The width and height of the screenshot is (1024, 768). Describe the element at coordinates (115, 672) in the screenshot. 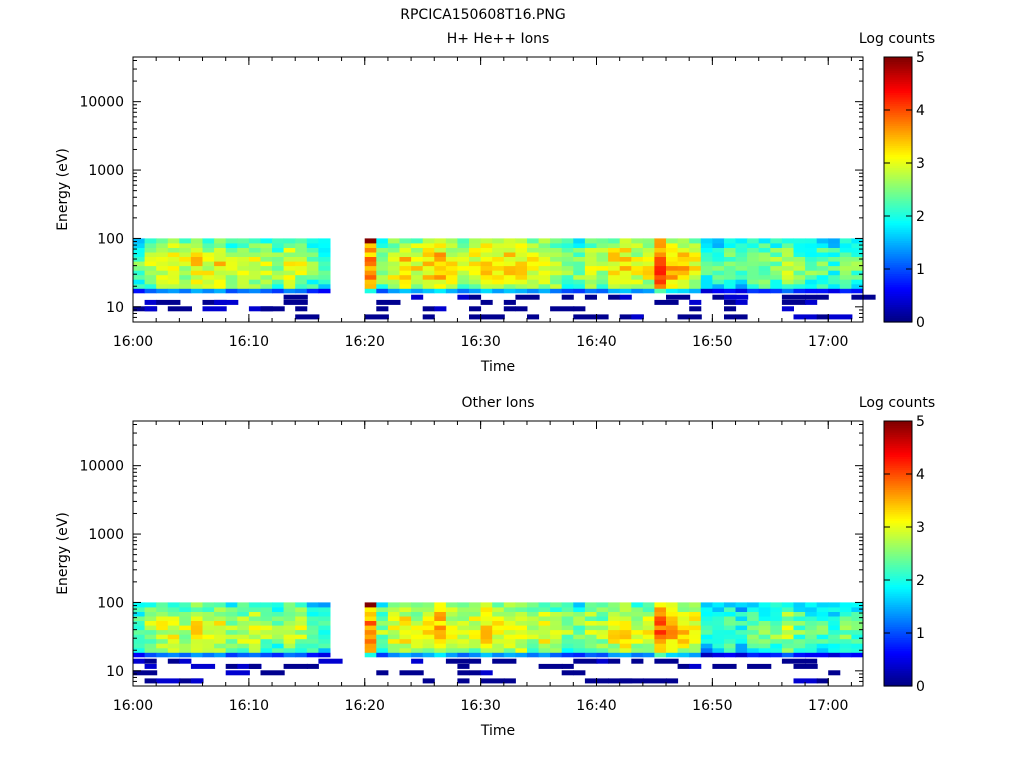

I see `y-tick-label: 10` at that location.